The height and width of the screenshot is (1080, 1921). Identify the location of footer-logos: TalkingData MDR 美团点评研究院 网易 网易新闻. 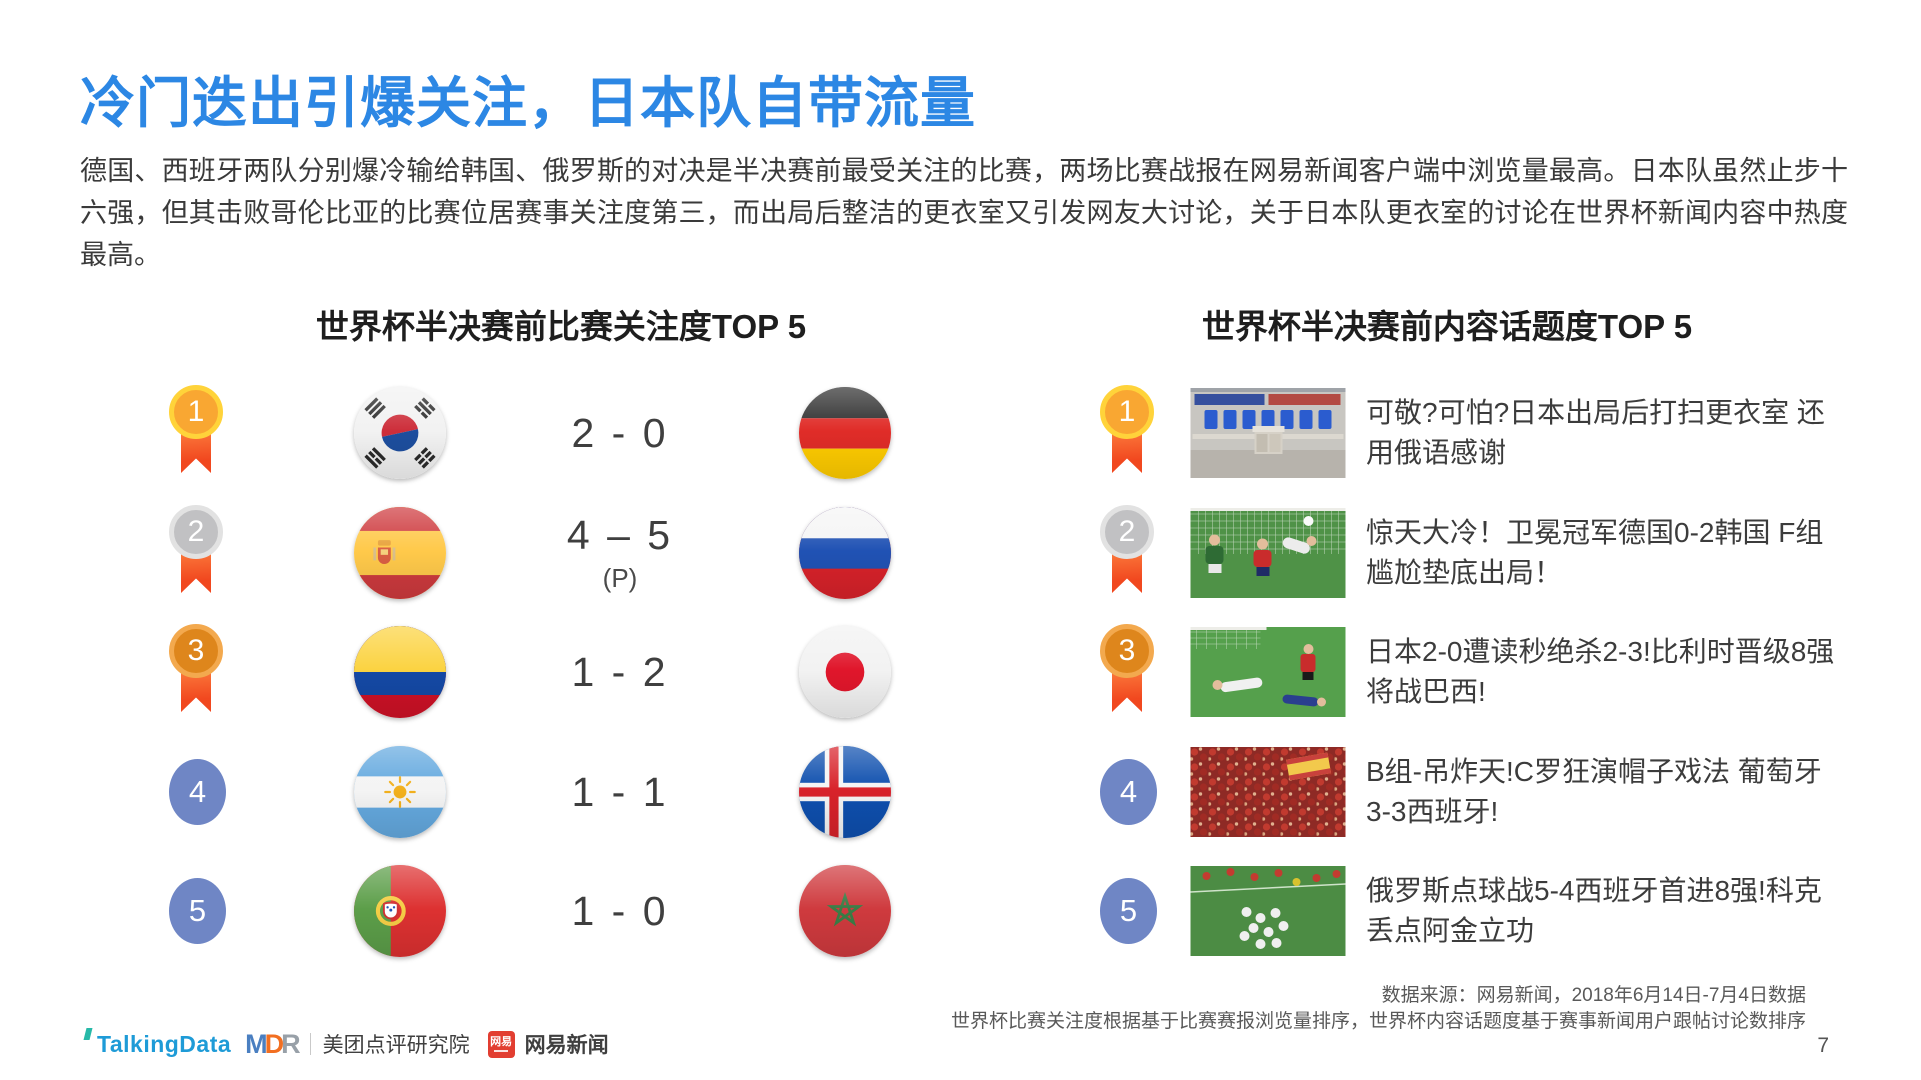
(346, 1044).